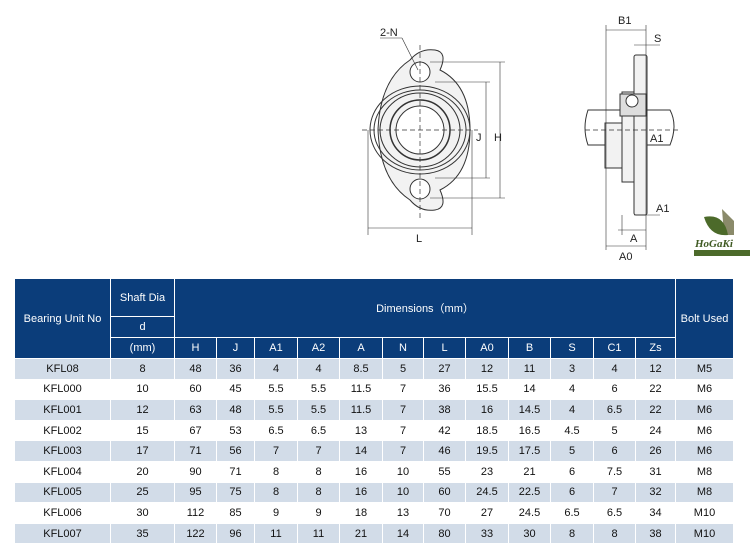 Image resolution: width=750 pixels, height=554 pixels. Describe the element at coordinates (632, 137) in the screenshot. I see `side-view` at that location.